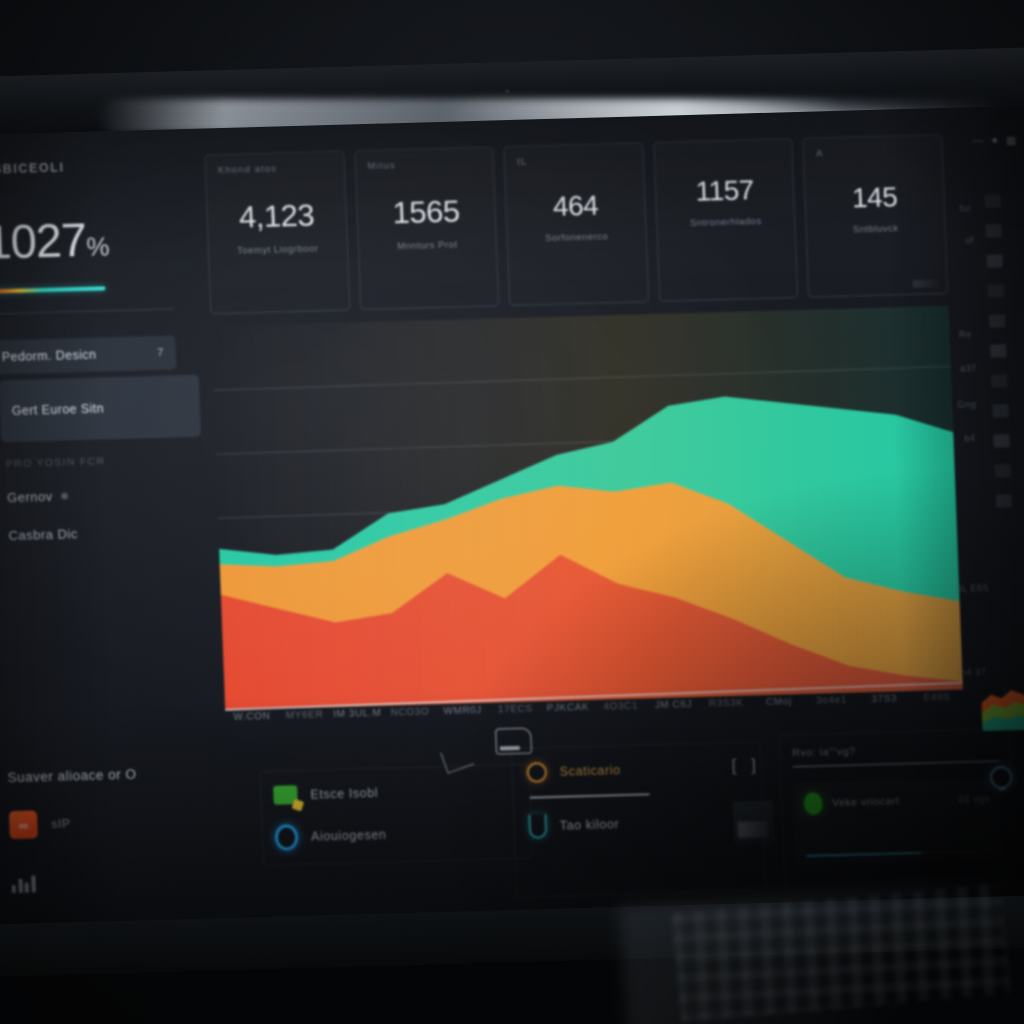  What do you see at coordinates (381, 166) in the screenshot?
I see `kpi-card-title: Mitus` at bounding box center [381, 166].